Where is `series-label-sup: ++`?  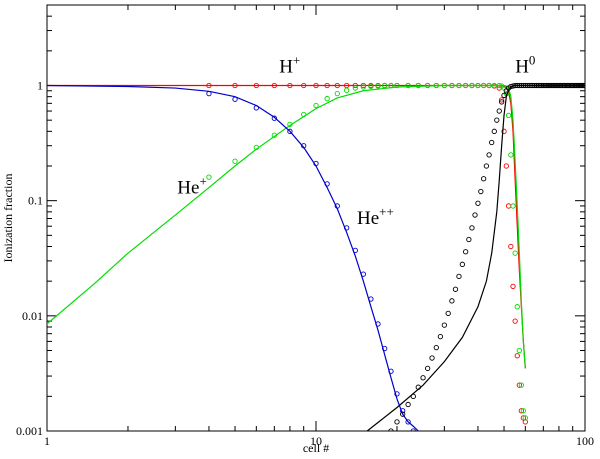
series-label-sup: ++ is located at coordinates (386, 211).